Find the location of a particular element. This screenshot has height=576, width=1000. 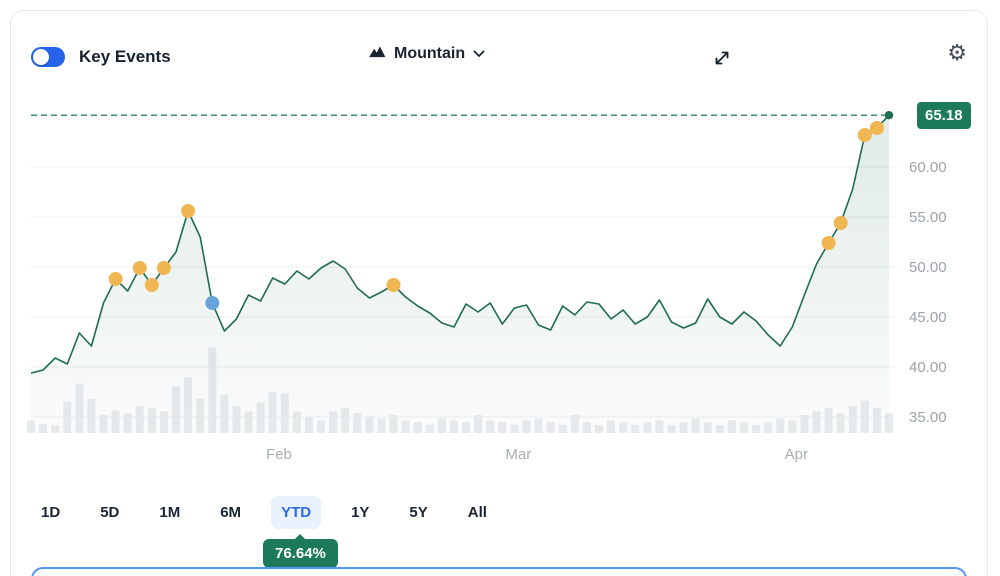

key-event-marker-blue is located at coordinates (212, 303).